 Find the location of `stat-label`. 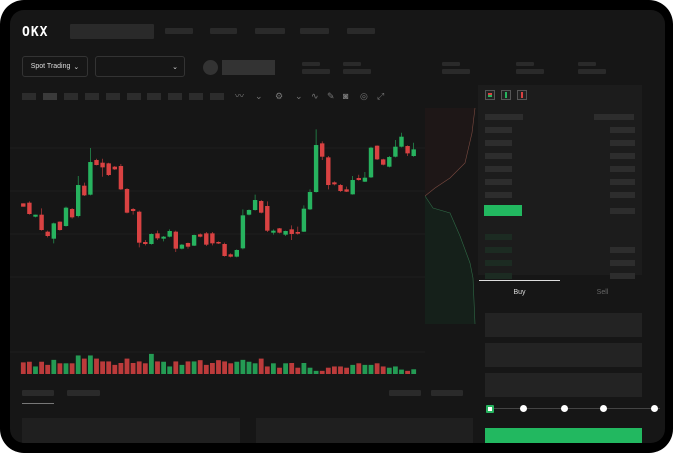

stat-label is located at coordinates (587, 64).